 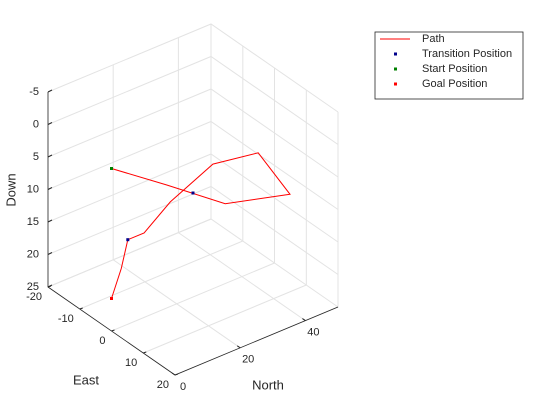 I want to click on plot-area, so click(x=200, y=226).